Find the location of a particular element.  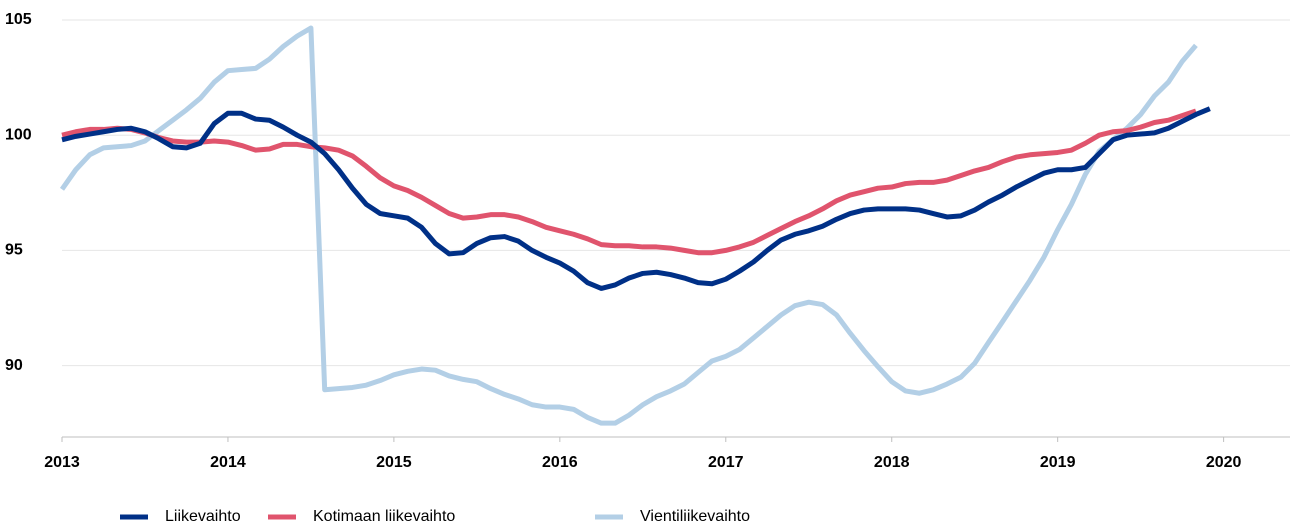

x-tick-label: 2020 is located at coordinates (1224, 462).